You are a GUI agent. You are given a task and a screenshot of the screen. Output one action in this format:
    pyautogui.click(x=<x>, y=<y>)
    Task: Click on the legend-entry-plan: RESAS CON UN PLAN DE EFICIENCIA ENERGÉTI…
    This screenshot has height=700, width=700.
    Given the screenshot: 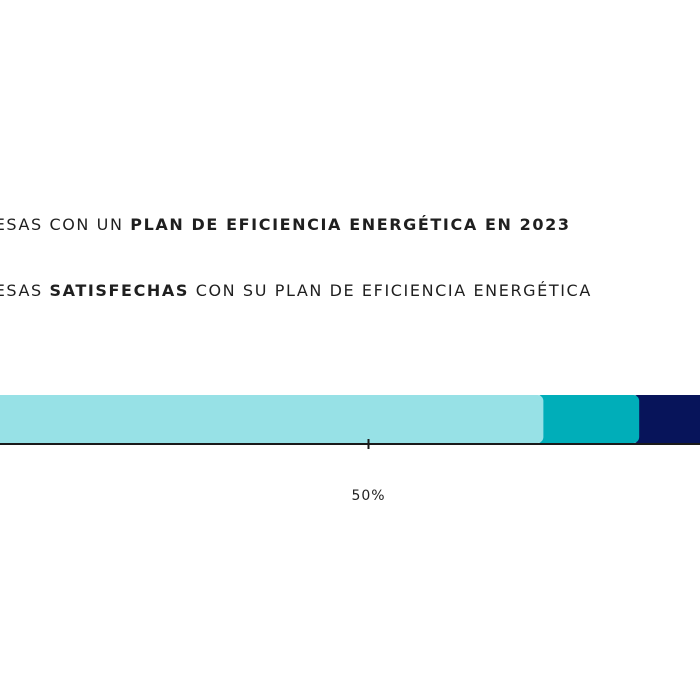 What is the action you would take?
    pyautogui.click(x=285, y=224)
    